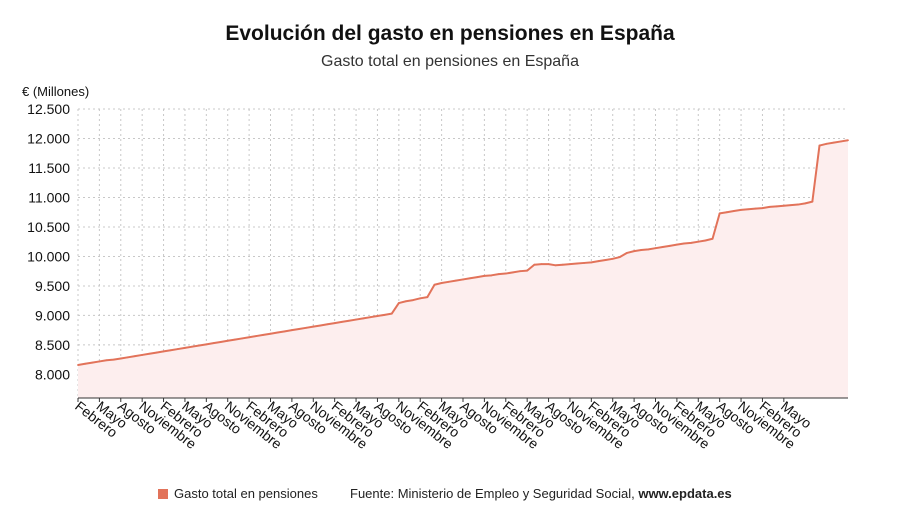  I want to click on y-tick-label: 8.500, so click(52, 345).